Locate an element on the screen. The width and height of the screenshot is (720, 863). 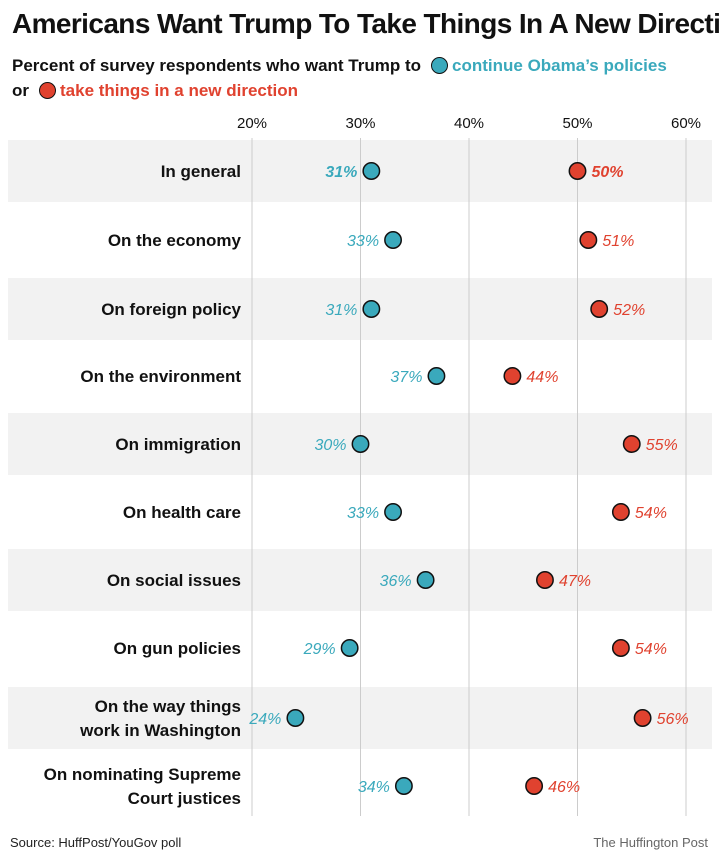
value-label-red: 55% is located at coordinates (662, 445).